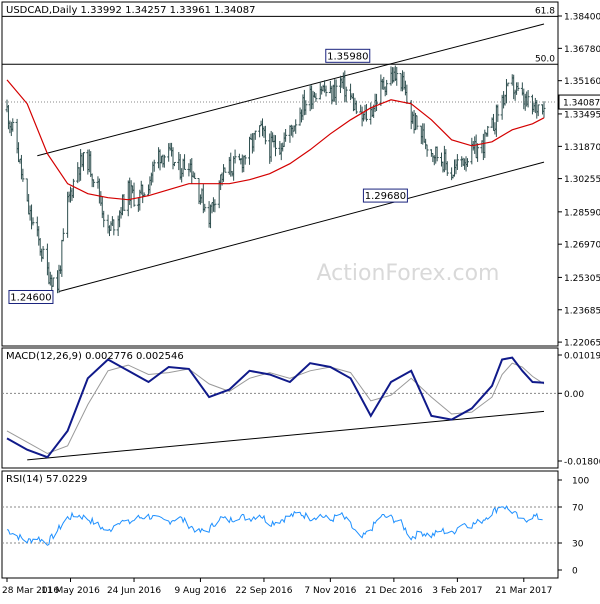  Describe the element at coordinates (581, 104) in the screenshot. I see `last-price-label: 1.34087` at that location.